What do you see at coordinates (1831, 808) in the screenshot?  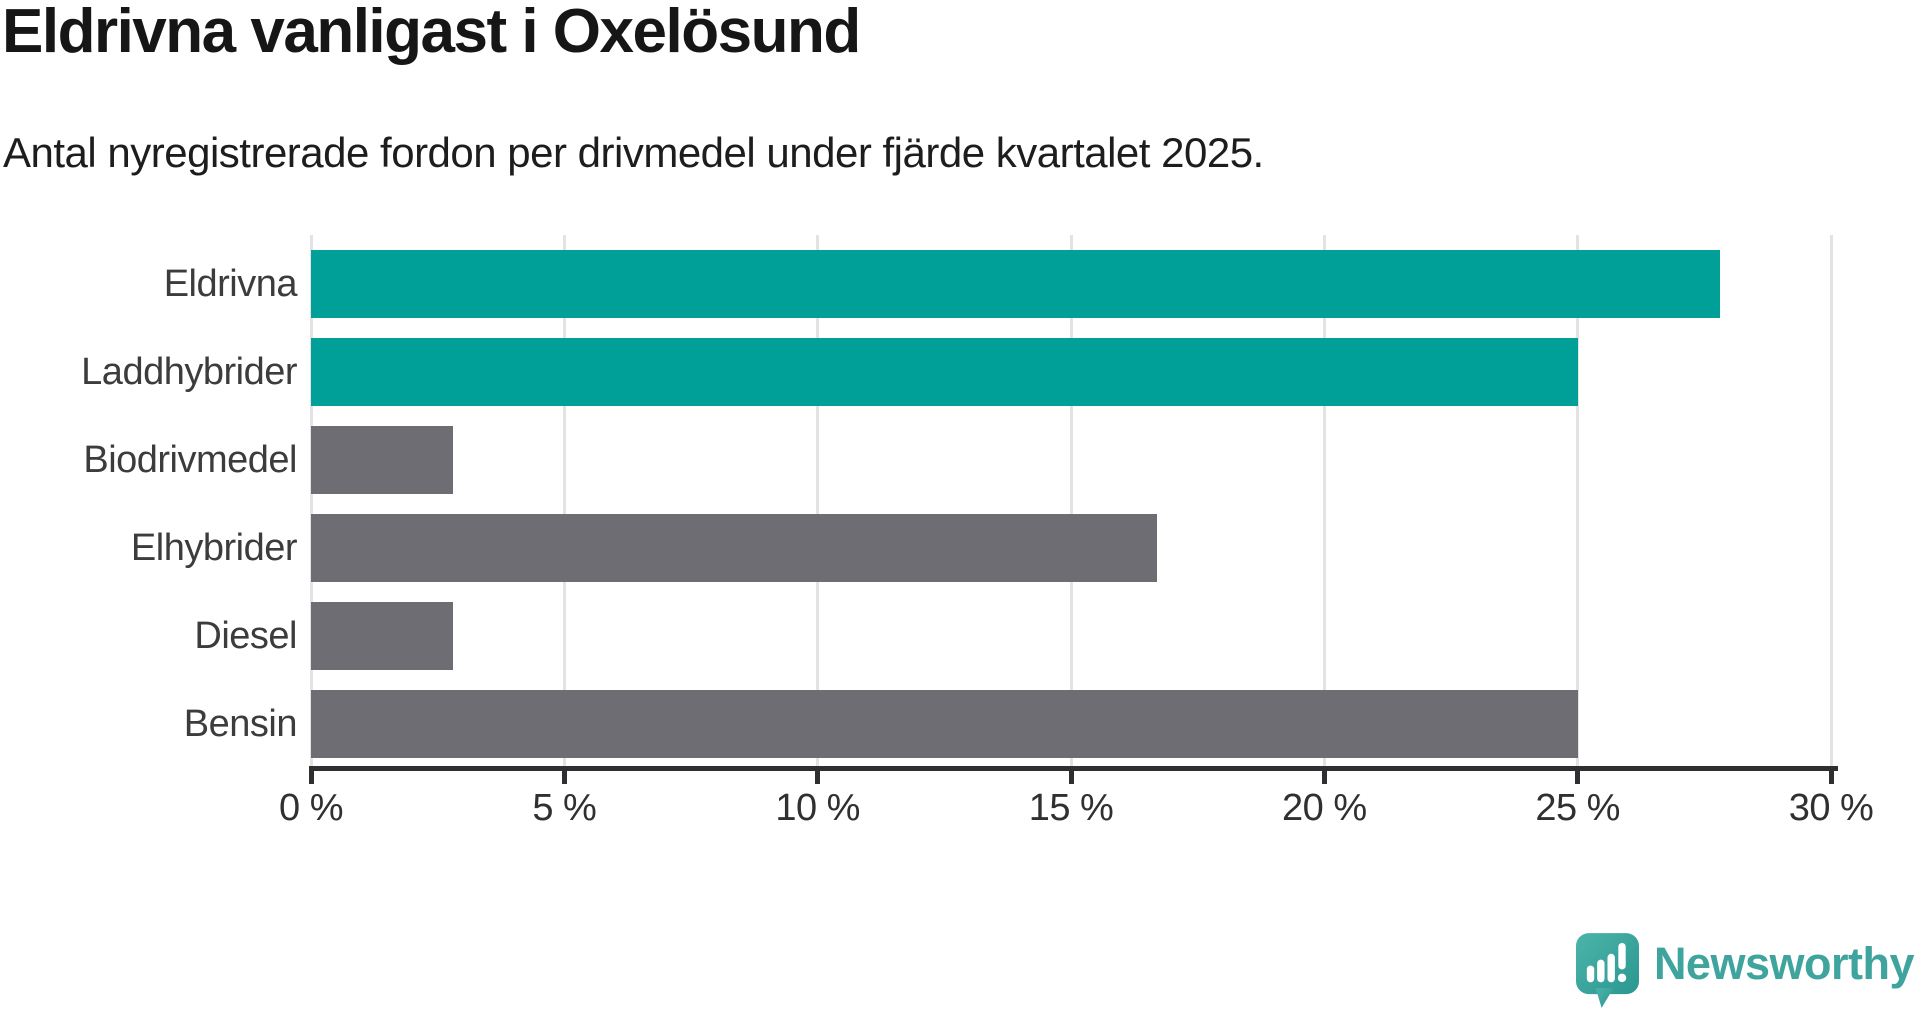 I see `x-axis-tick-label: 30 %` at bounding box center [1831, 808].